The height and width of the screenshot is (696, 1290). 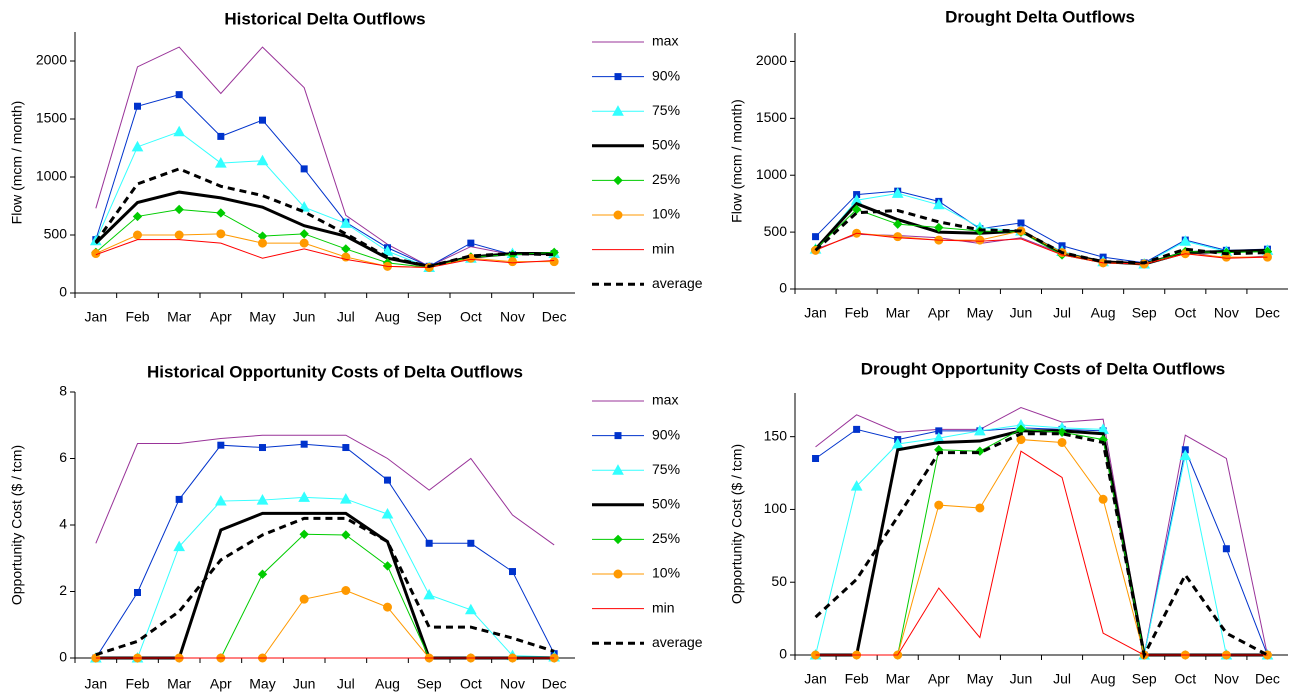 I want to click on legend-label: 90%, so click(x=666, y=75).